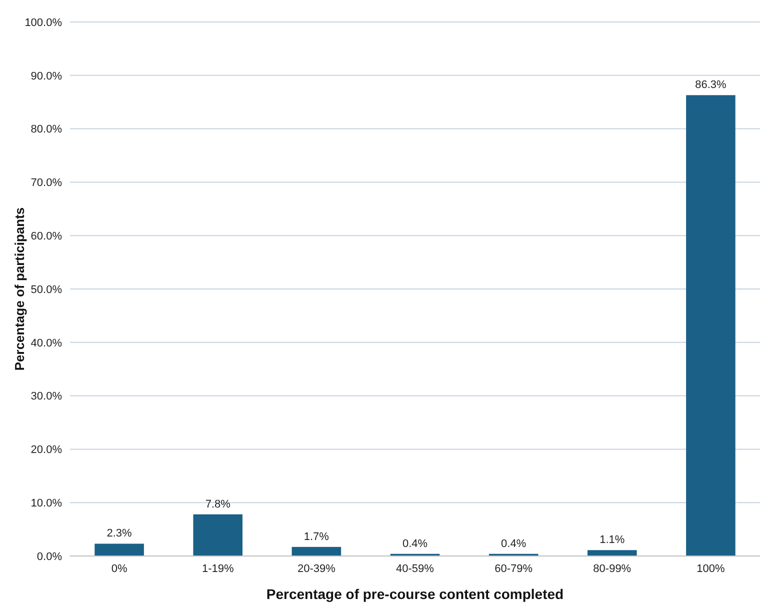 This screenshot has width=767, height=605. I want to click on y-tick-label: 20.0%, so click(46, 450).